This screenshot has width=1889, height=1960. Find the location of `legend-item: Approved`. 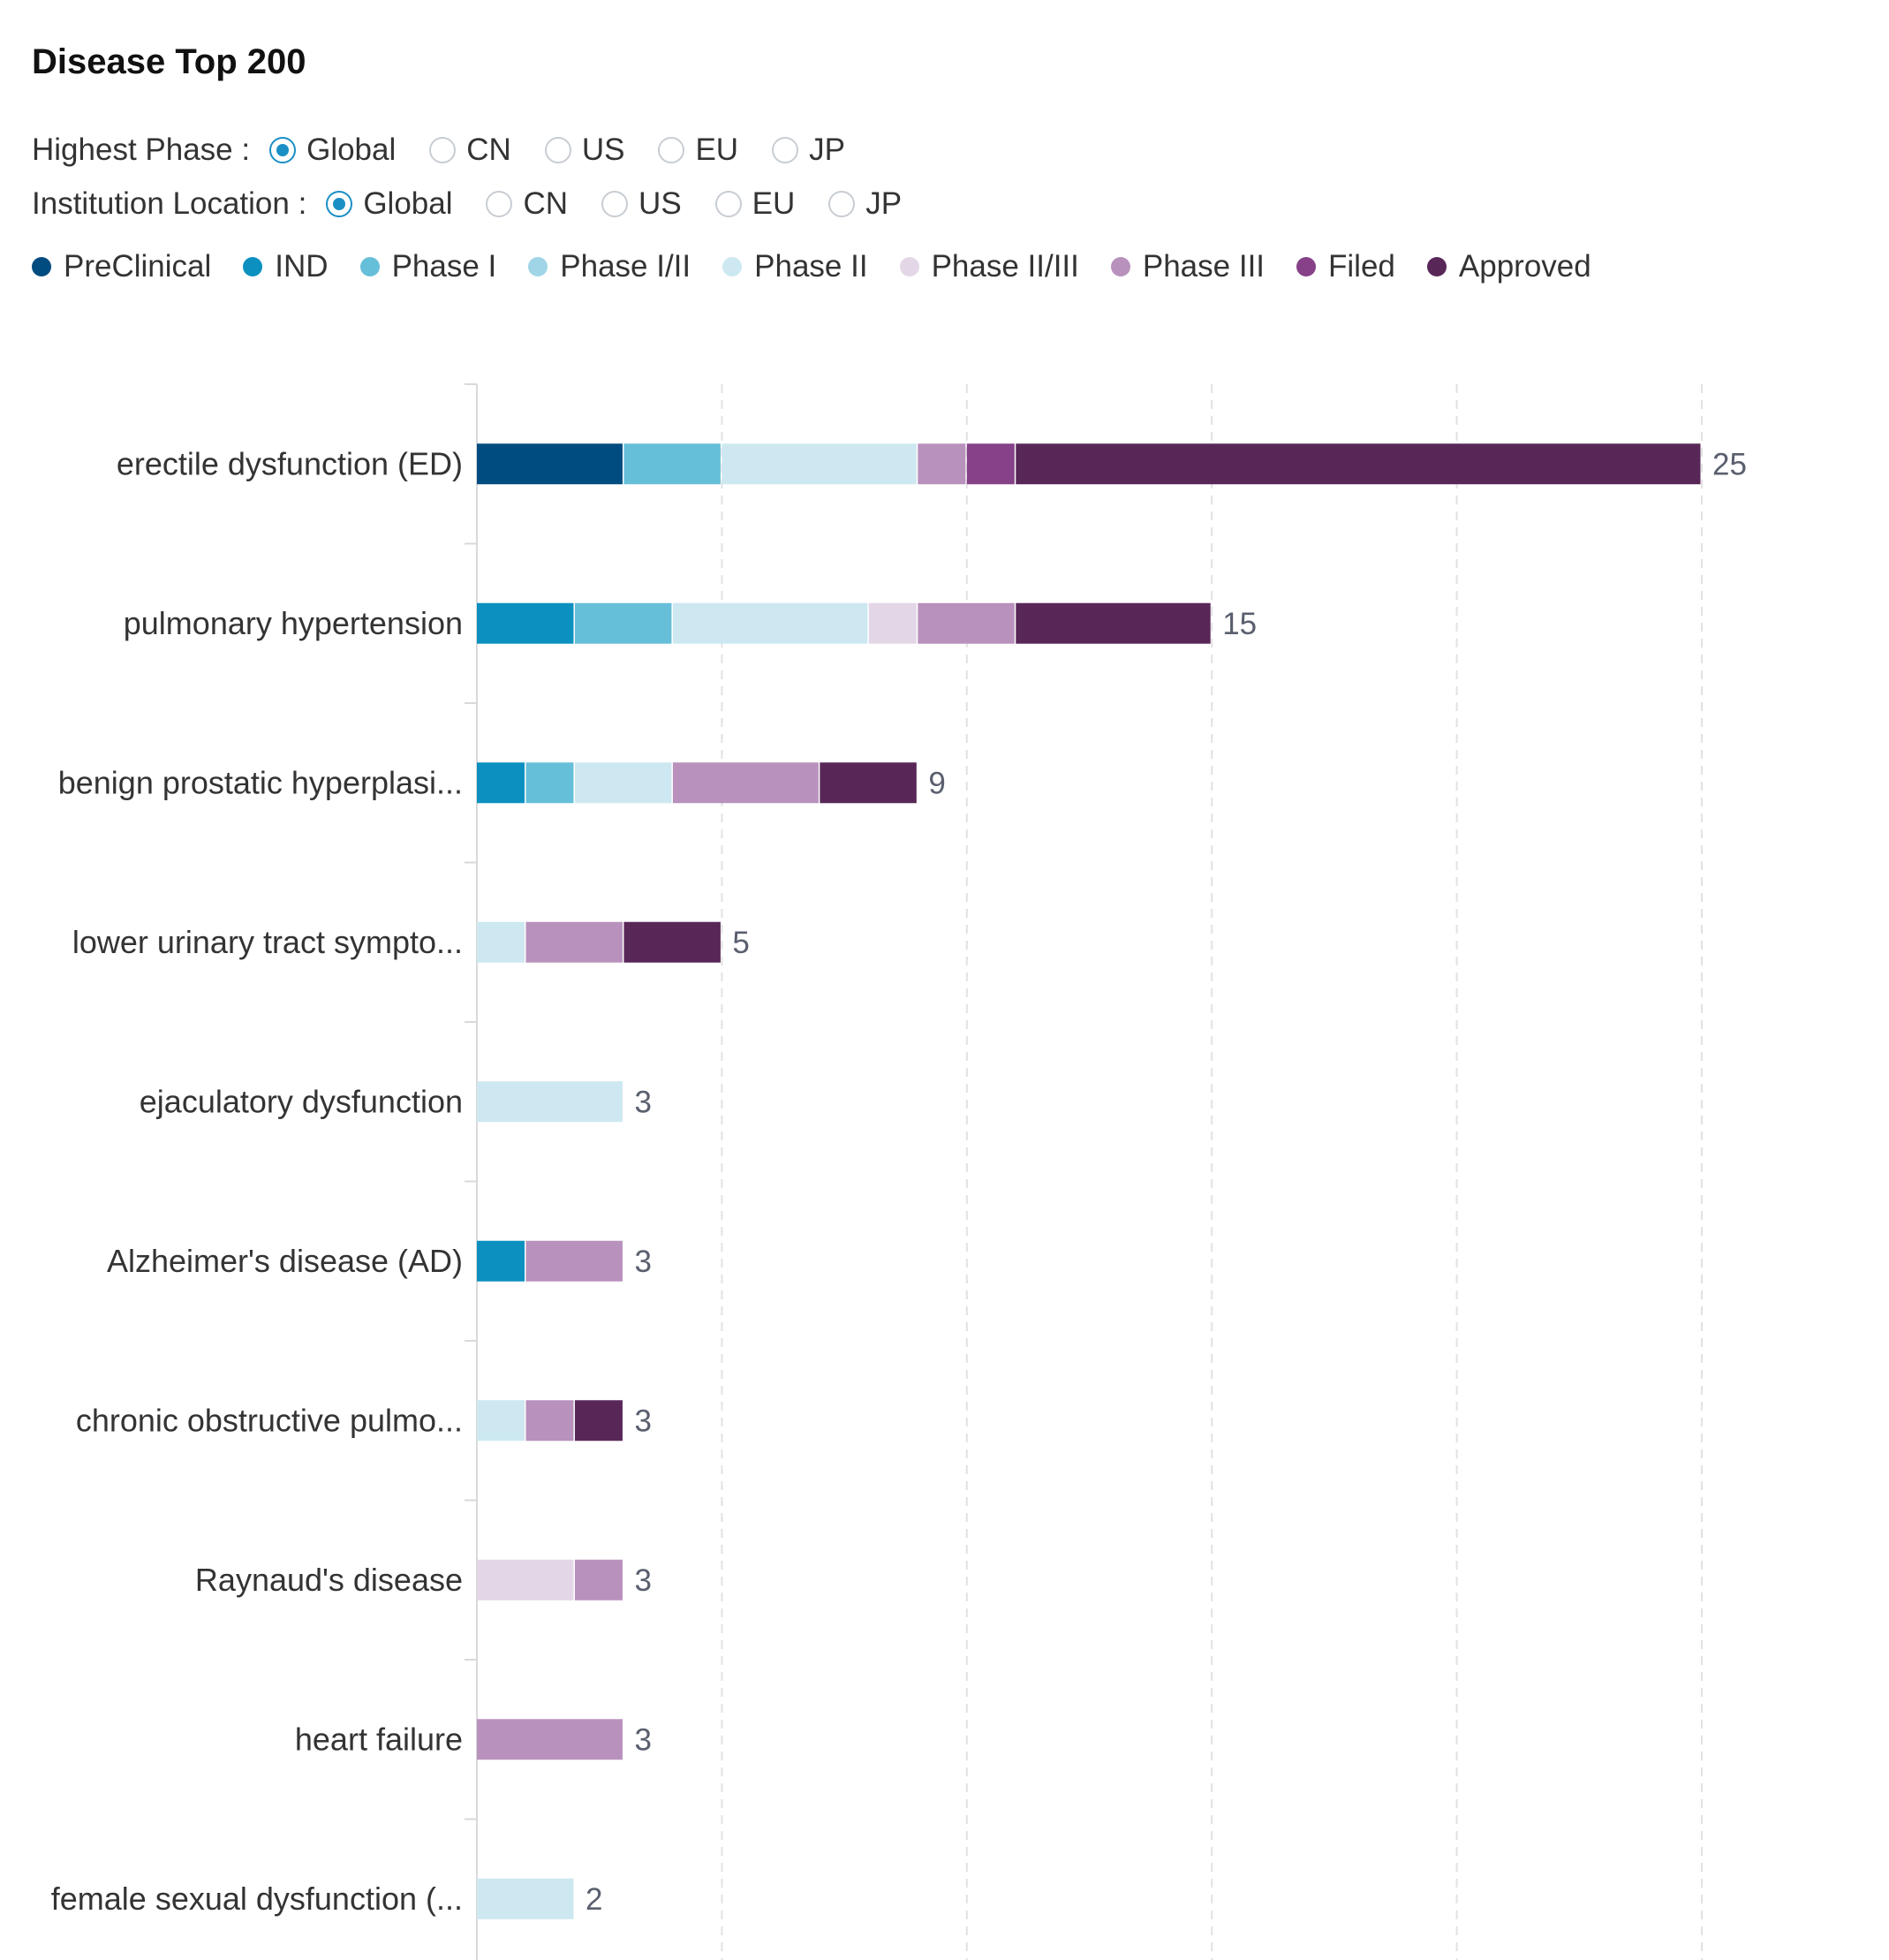

legend-item: Approved is located at coordinates (1508, 266).